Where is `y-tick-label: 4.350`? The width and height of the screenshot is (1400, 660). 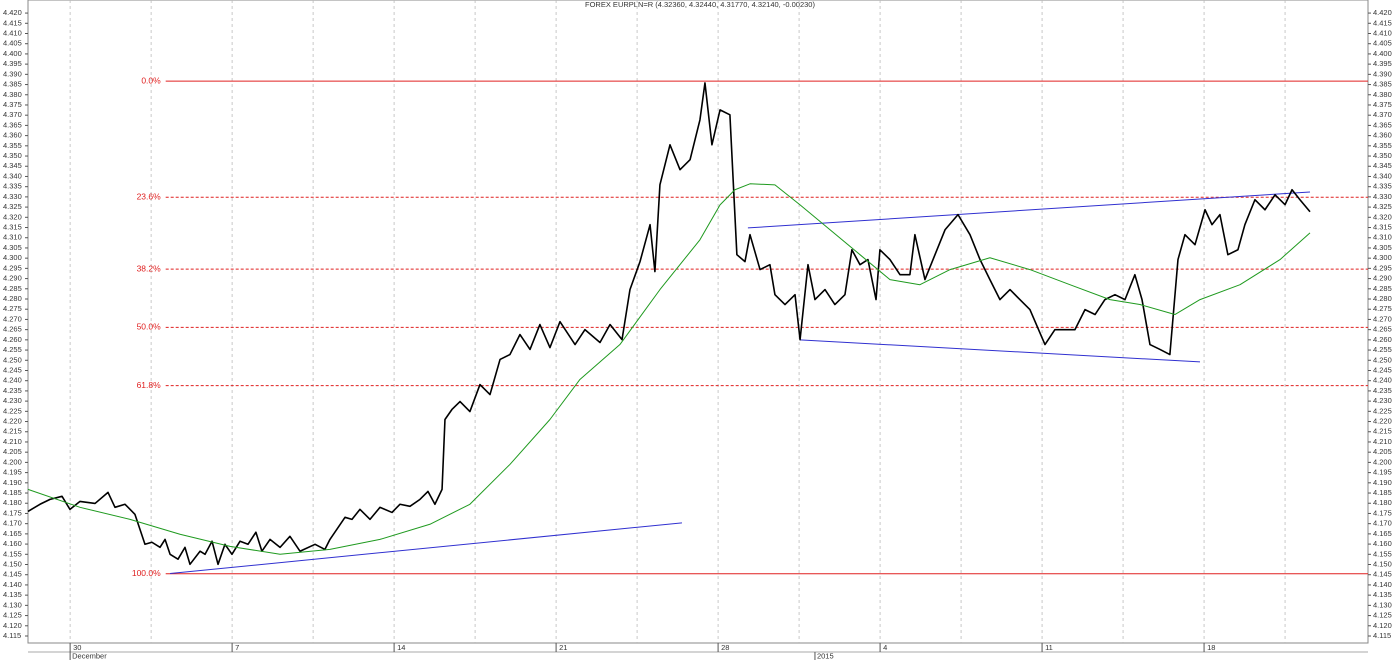 y-tick-label: 4.350 is located at coordinates (12, 155).